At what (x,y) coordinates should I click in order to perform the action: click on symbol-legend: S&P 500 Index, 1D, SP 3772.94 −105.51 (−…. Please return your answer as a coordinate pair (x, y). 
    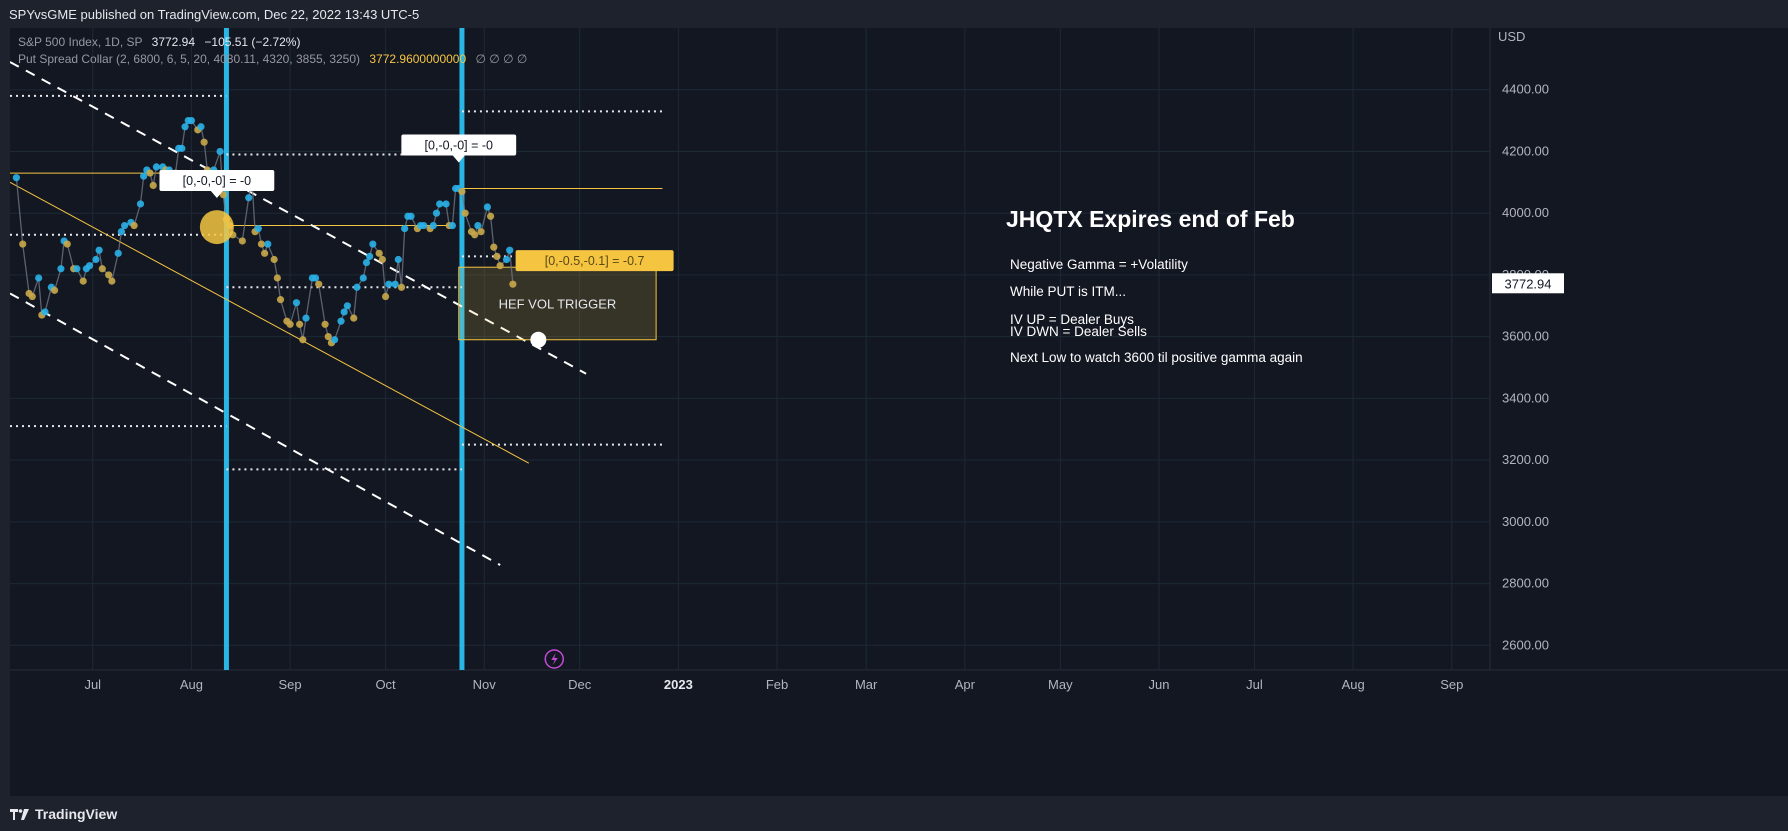
    Looking at the image, I should click on (159, 42).